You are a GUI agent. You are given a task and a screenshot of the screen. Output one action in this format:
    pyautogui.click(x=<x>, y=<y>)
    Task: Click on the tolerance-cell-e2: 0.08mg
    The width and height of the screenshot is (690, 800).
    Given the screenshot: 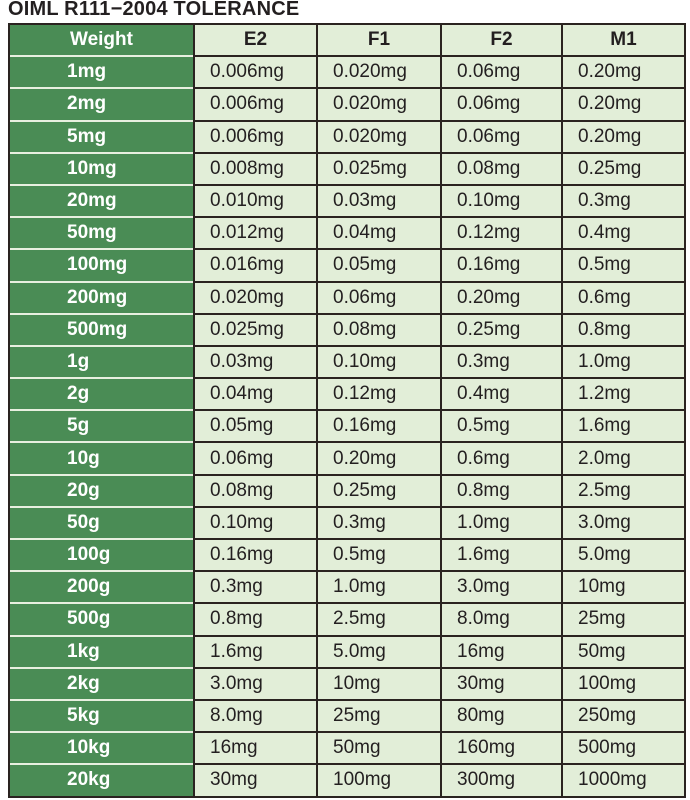 What is the action you would take?
    pyautogui.click(x=255, y=490)
    